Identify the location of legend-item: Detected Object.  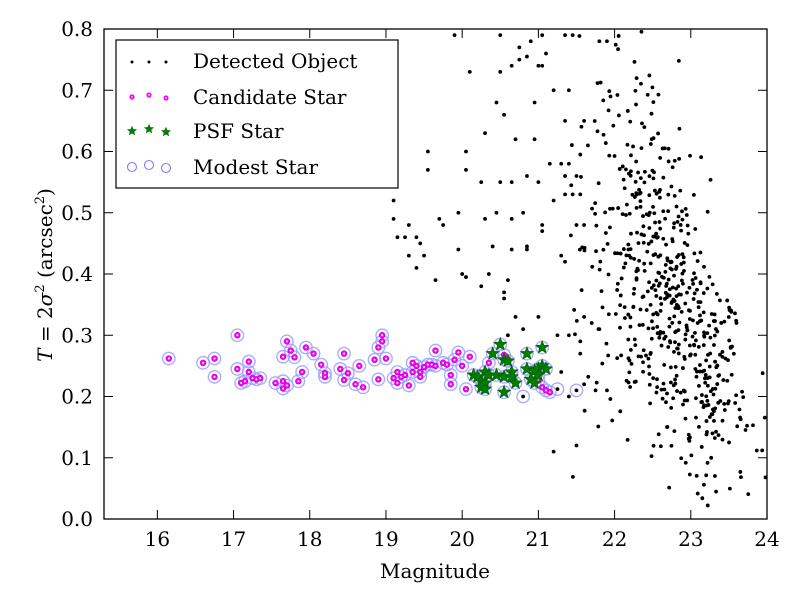
(243, 61).